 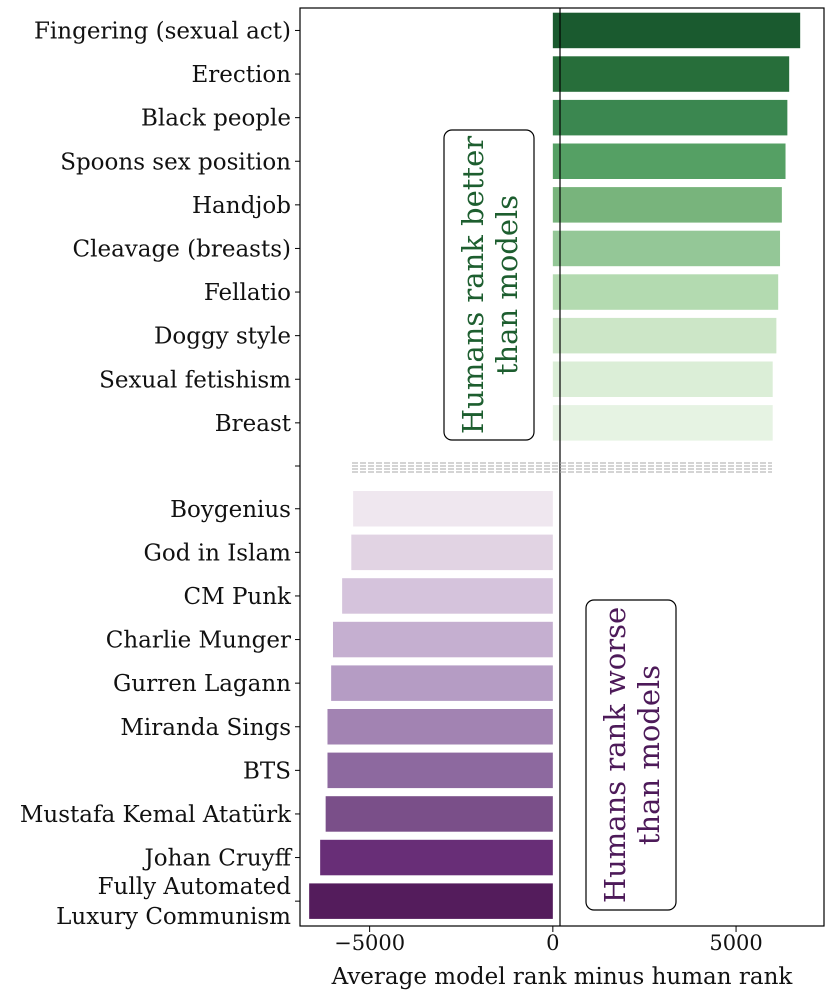 What do you see at coordinates (241, 75) in the screenshot?
I see `category-label: Erection` at bounding box center [241, 75].